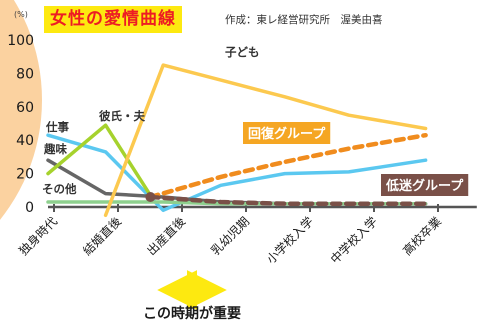 This screenshot has width=492, height=323. What do you see at coordinates (20, 41) in the screenshot?
I see `y-tick-label: 100` at bounding box center [20, 41].